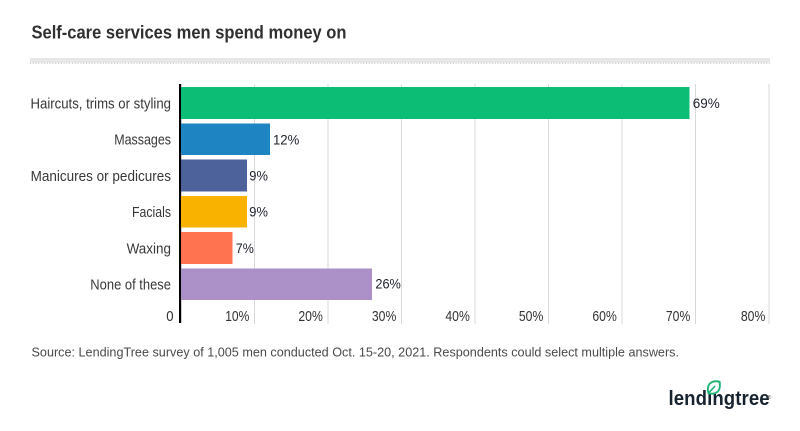  I want to click on svg-text: 26%, so click(388, 284).